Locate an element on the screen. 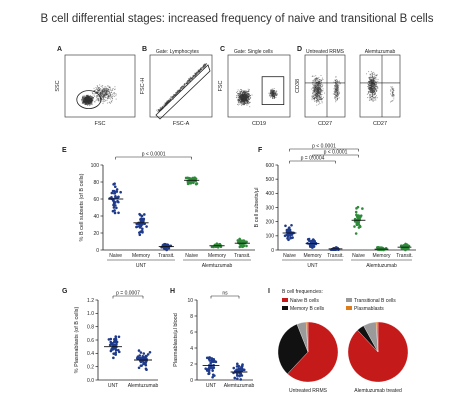 The image size is (474, 402). p-value-label: p < 0.0001 is located at coordinates (154, 155).